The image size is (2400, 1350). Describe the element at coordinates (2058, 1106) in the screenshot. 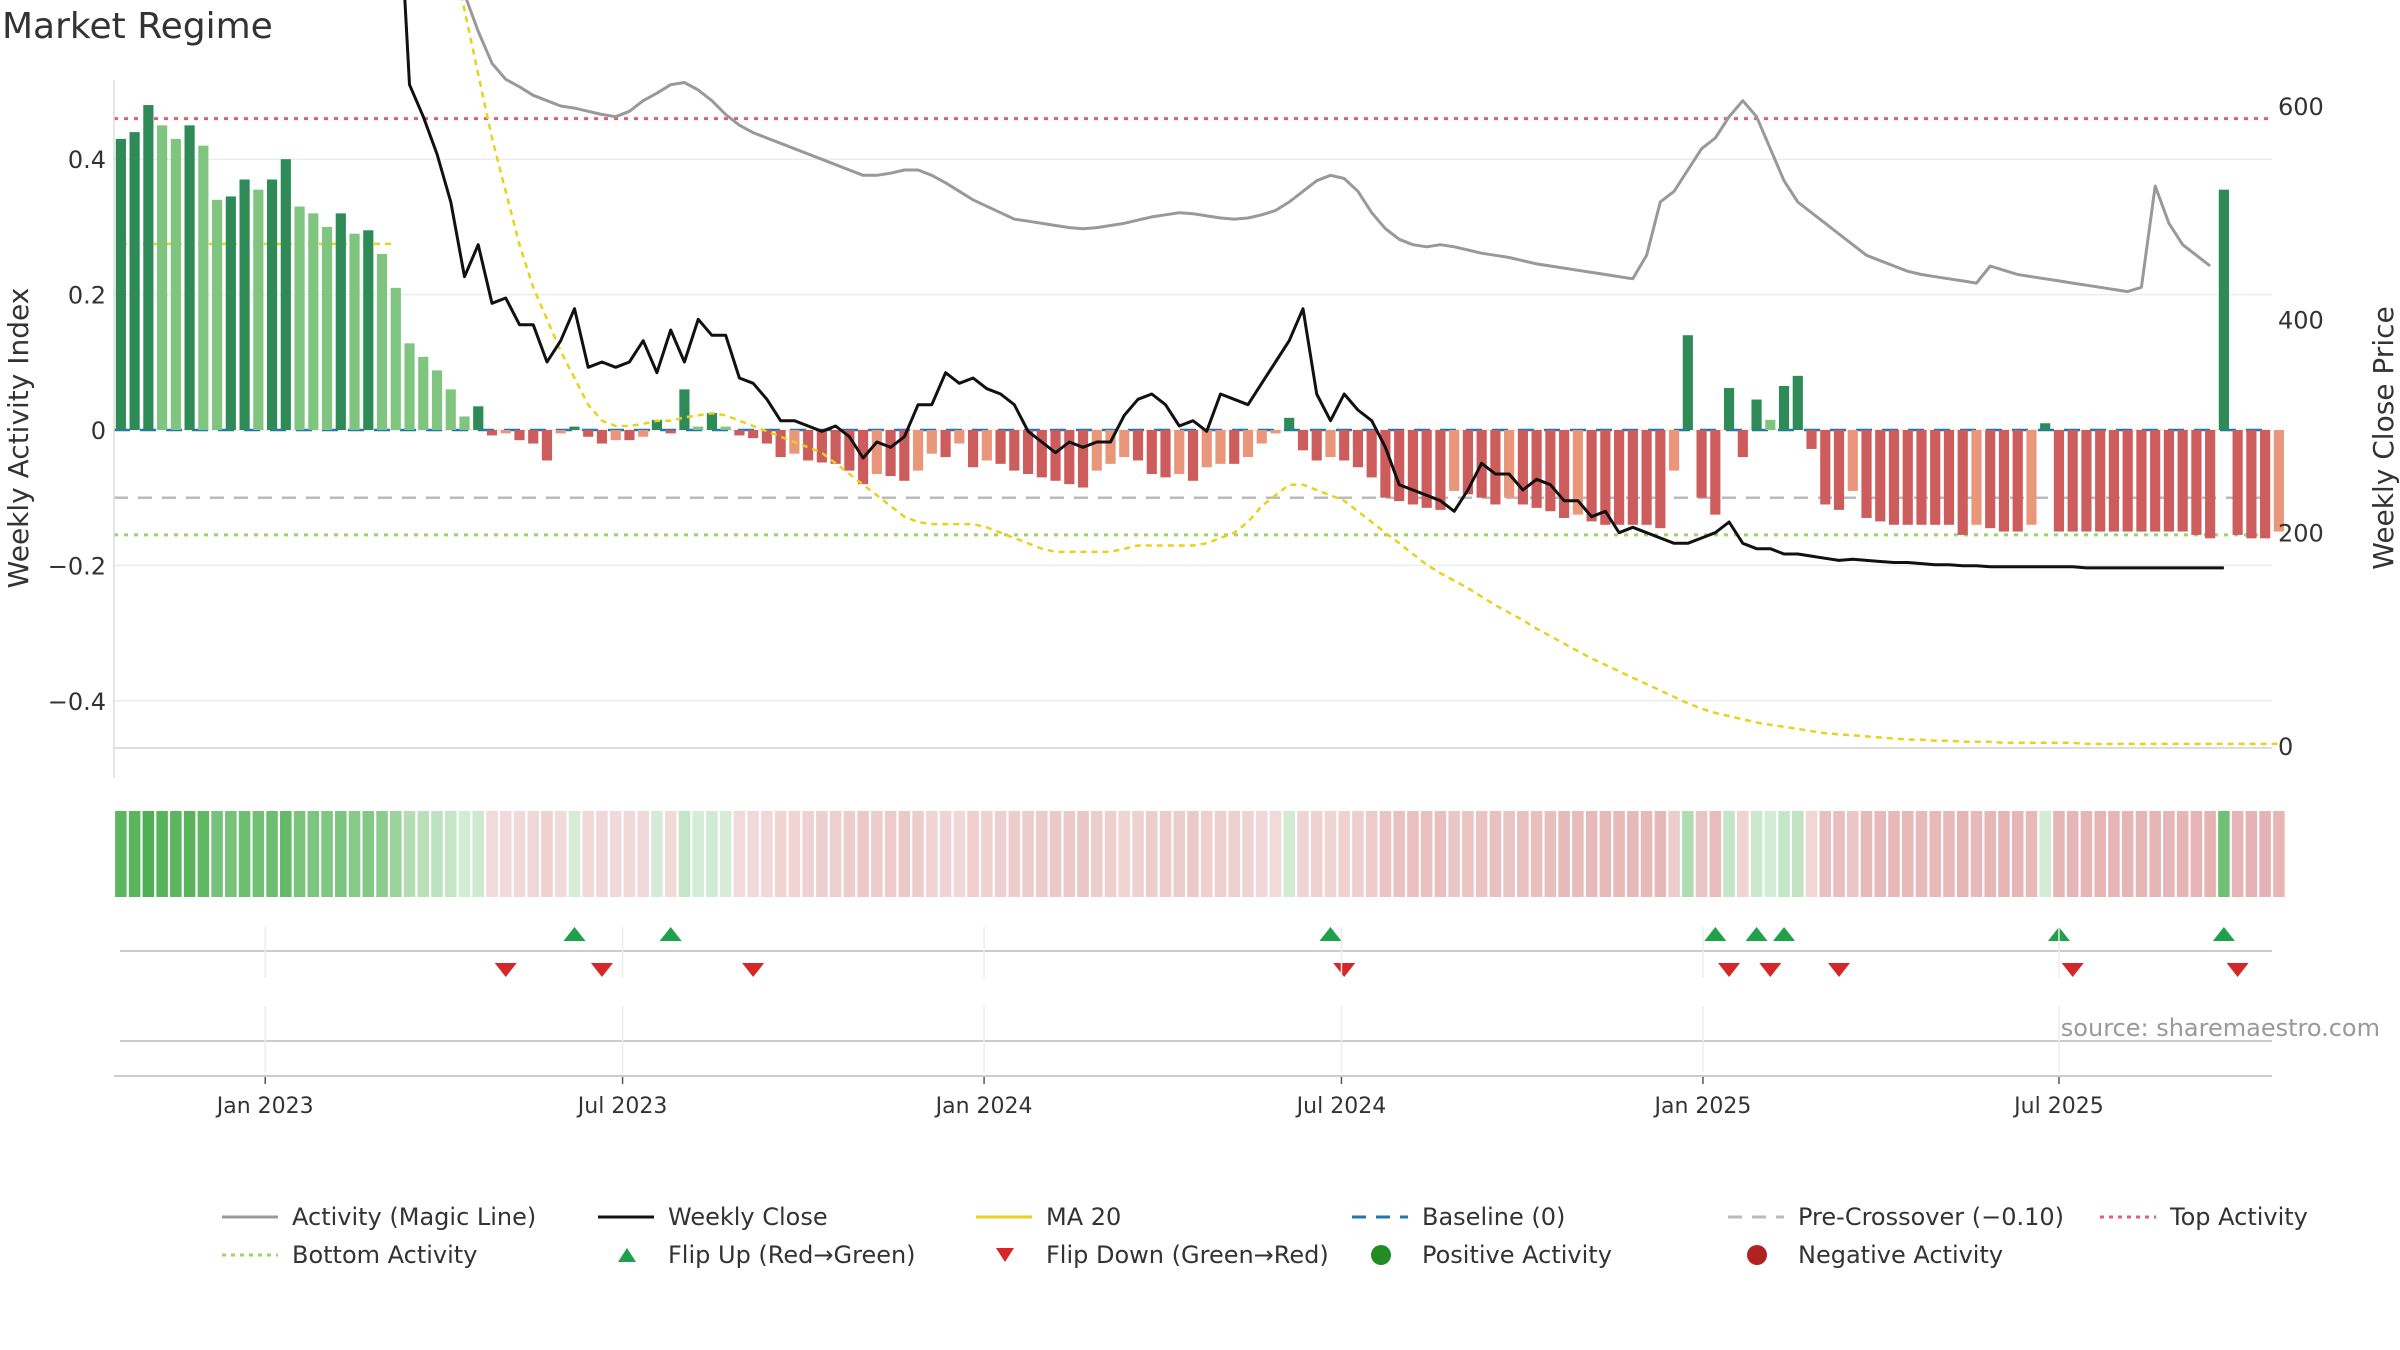

I see `x-tick-label: Jul 2025` at that location.